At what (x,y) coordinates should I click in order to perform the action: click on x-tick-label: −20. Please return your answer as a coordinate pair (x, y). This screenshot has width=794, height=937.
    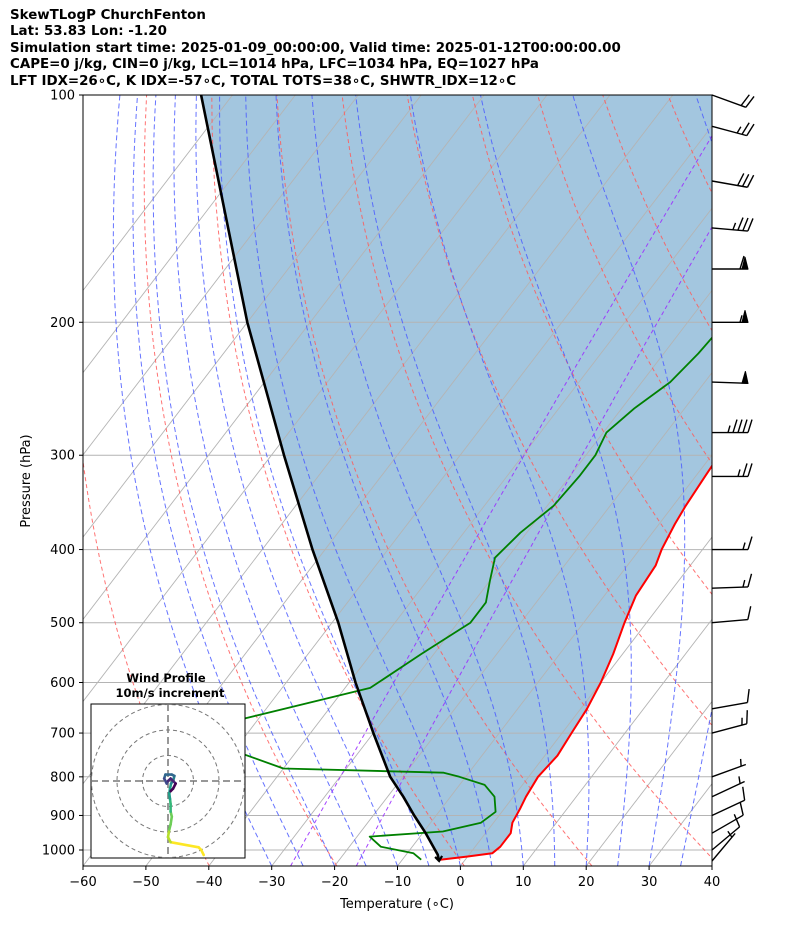
    Looking at the image, I should click on (334, 882).